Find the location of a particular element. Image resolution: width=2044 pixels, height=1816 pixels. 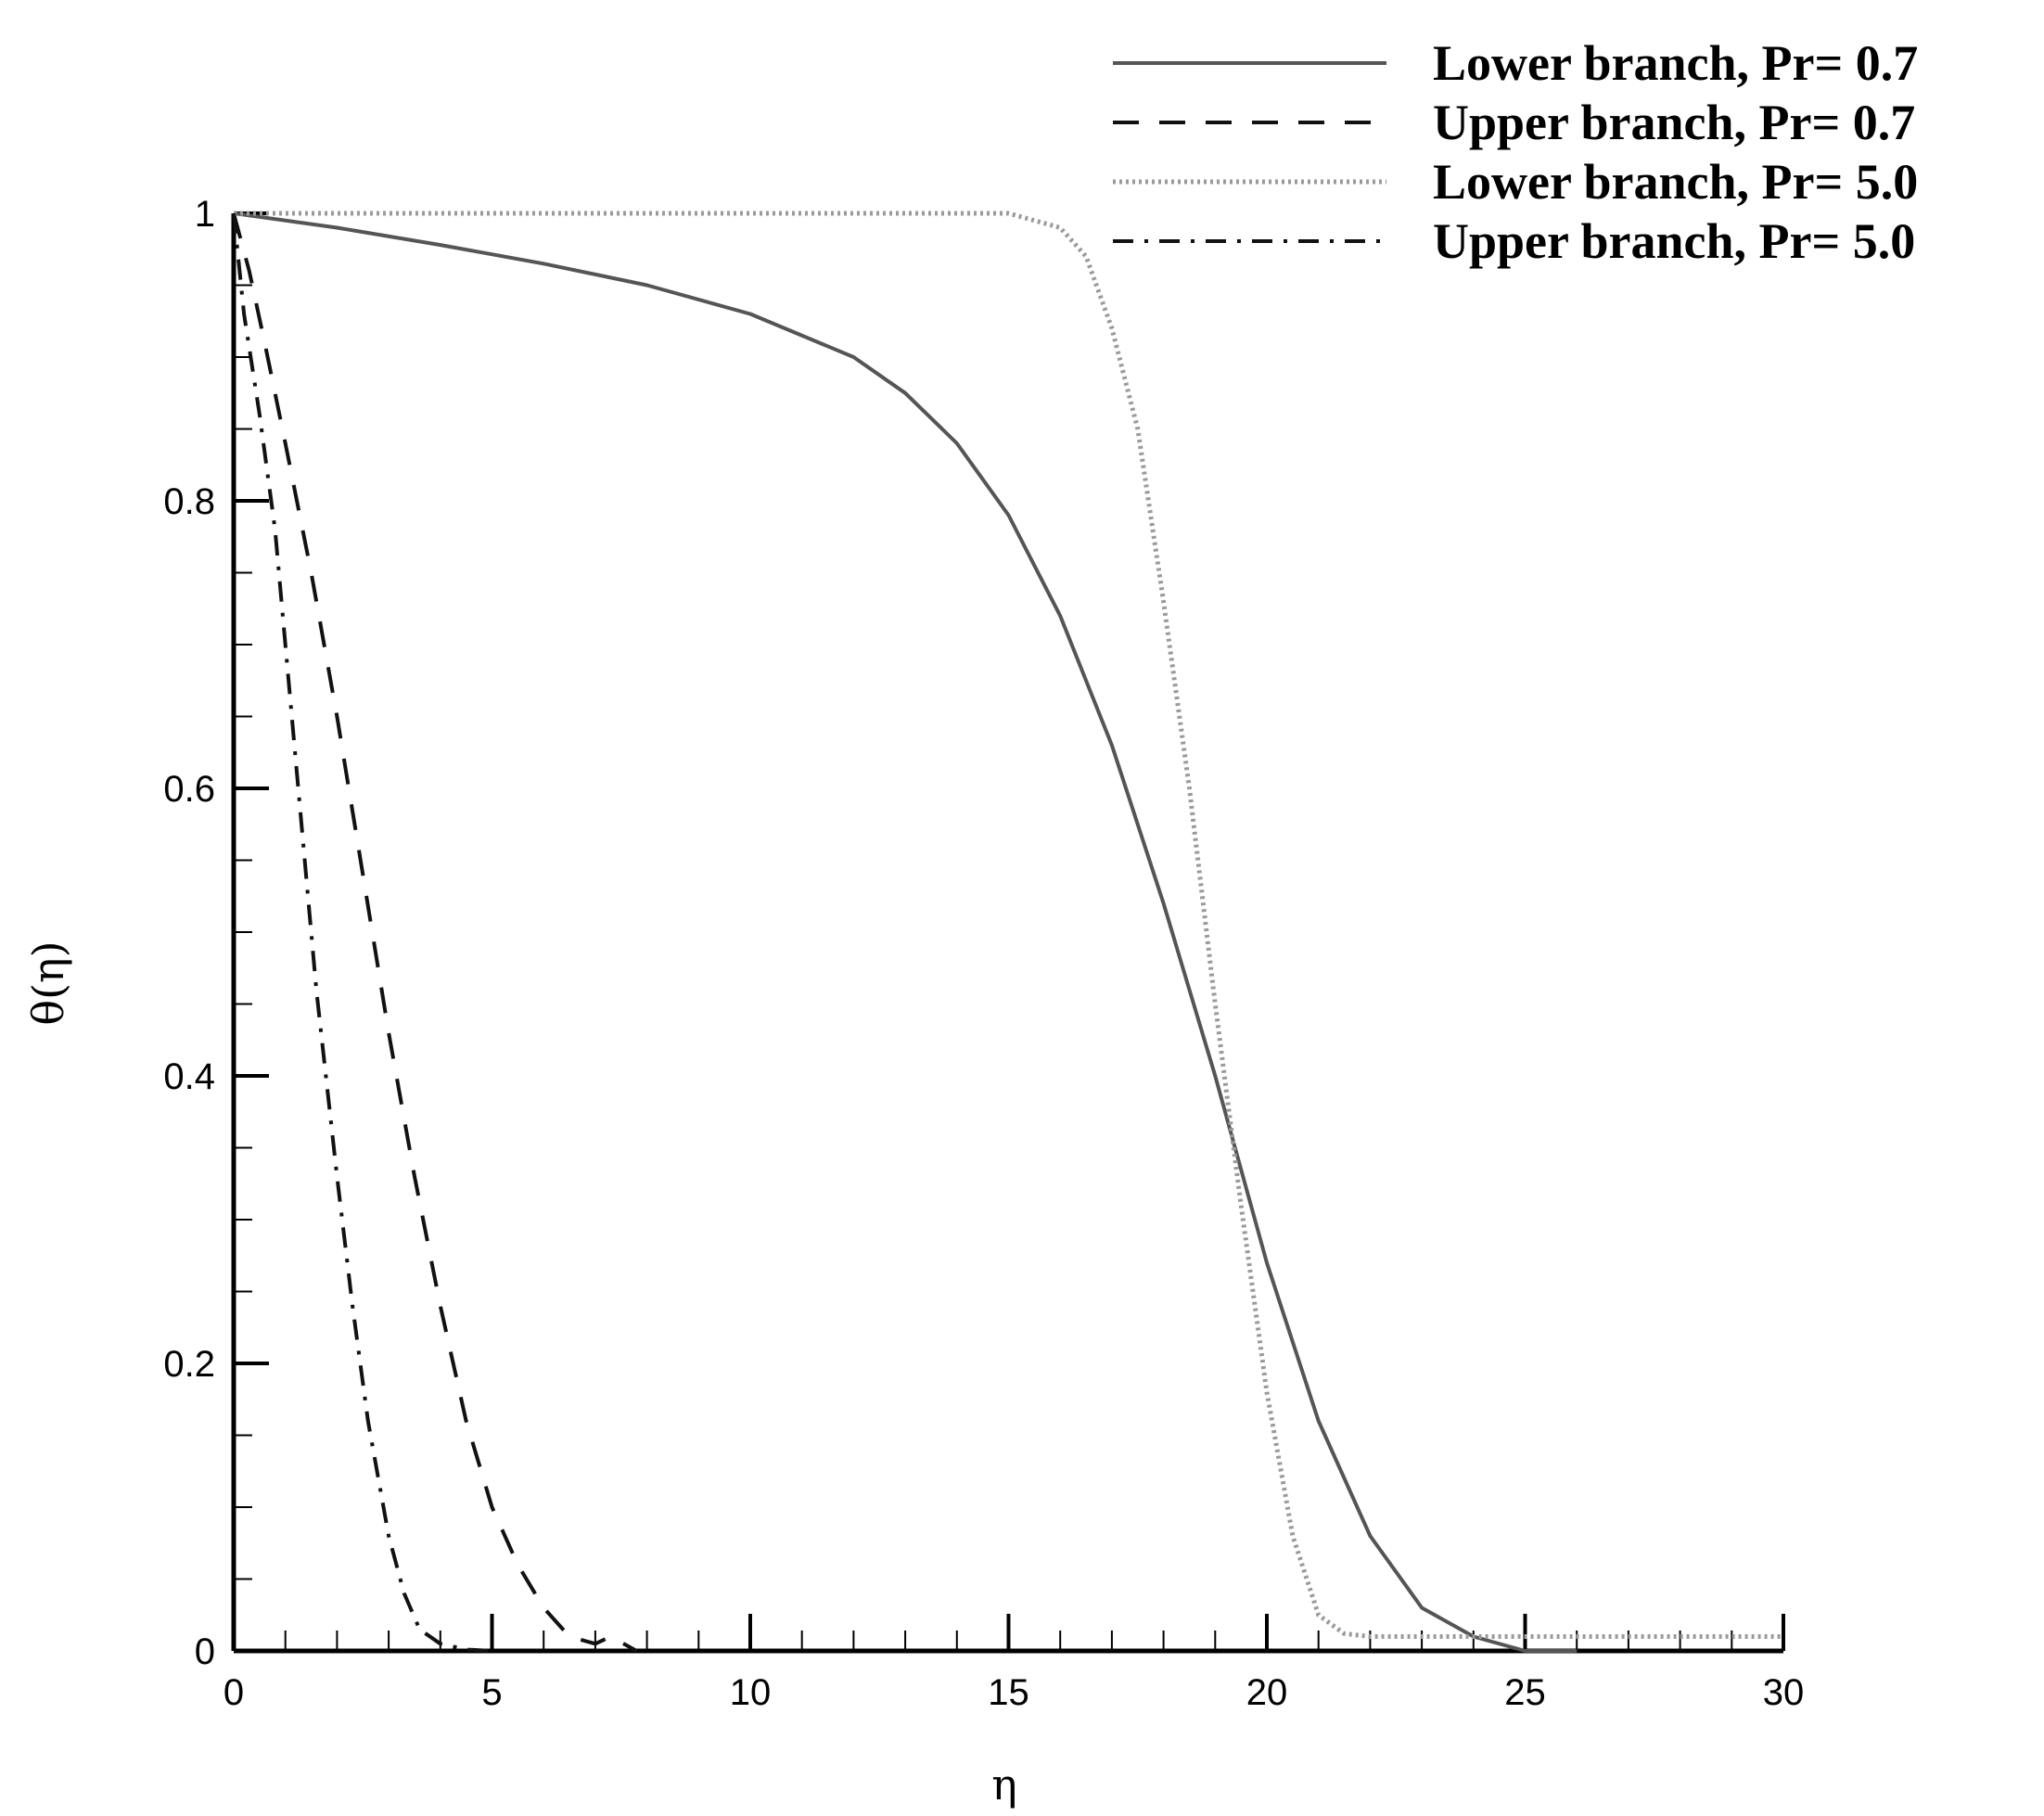

legend-label-3: Upper branch, Pr= 5.0 is located at coordinates (1674, 241).